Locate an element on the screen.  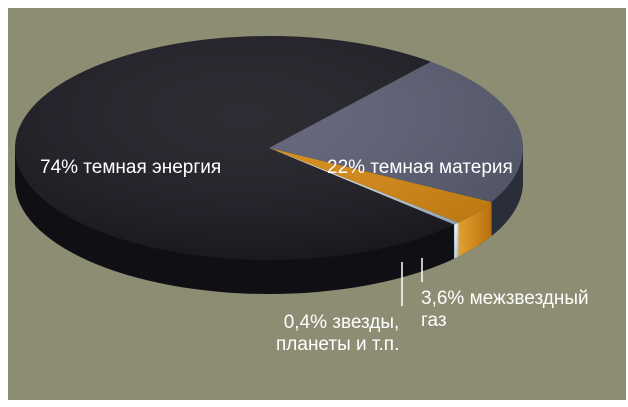
slice-label-line: 3,6% межзвездный is located at coordinates (505, 298).